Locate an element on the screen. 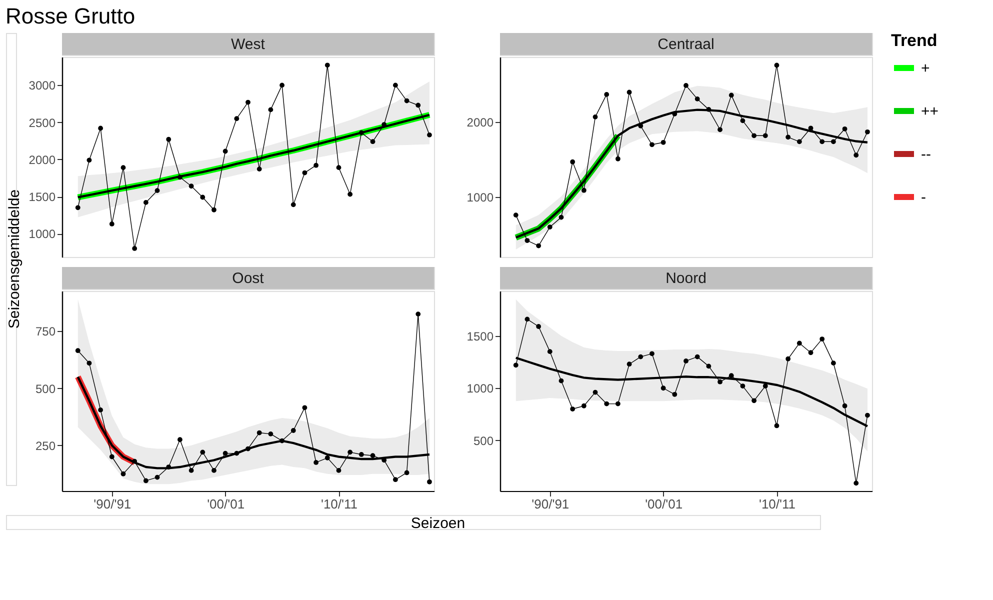 The width and height of the screenshot is (993, 600). legend-title: Trend is located at coordinates (914, 40).